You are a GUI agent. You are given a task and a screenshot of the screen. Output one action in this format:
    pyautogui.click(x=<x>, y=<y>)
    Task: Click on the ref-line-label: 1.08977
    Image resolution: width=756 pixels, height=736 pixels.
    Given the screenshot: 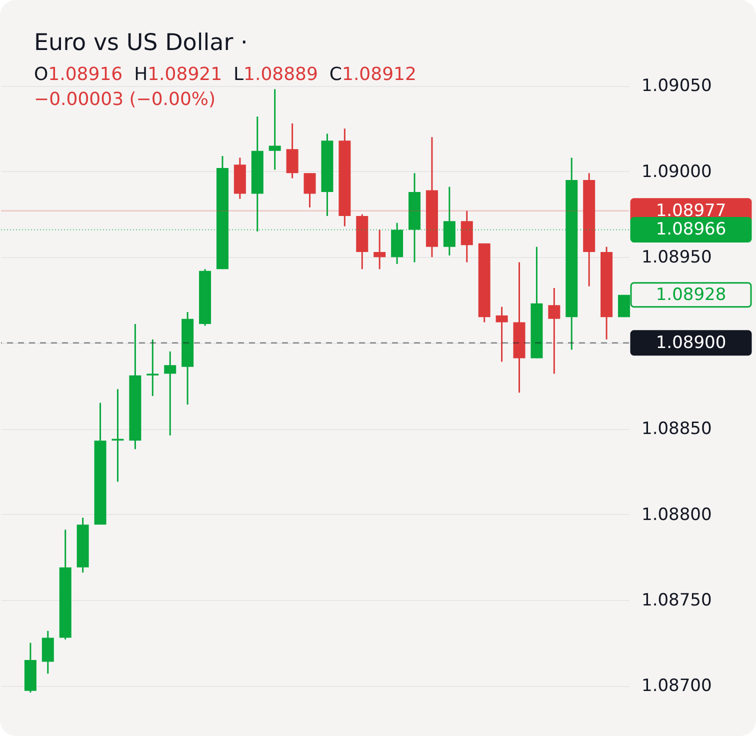 What is the action you would take?
    pyautogui.click(x=691, y=210)
    